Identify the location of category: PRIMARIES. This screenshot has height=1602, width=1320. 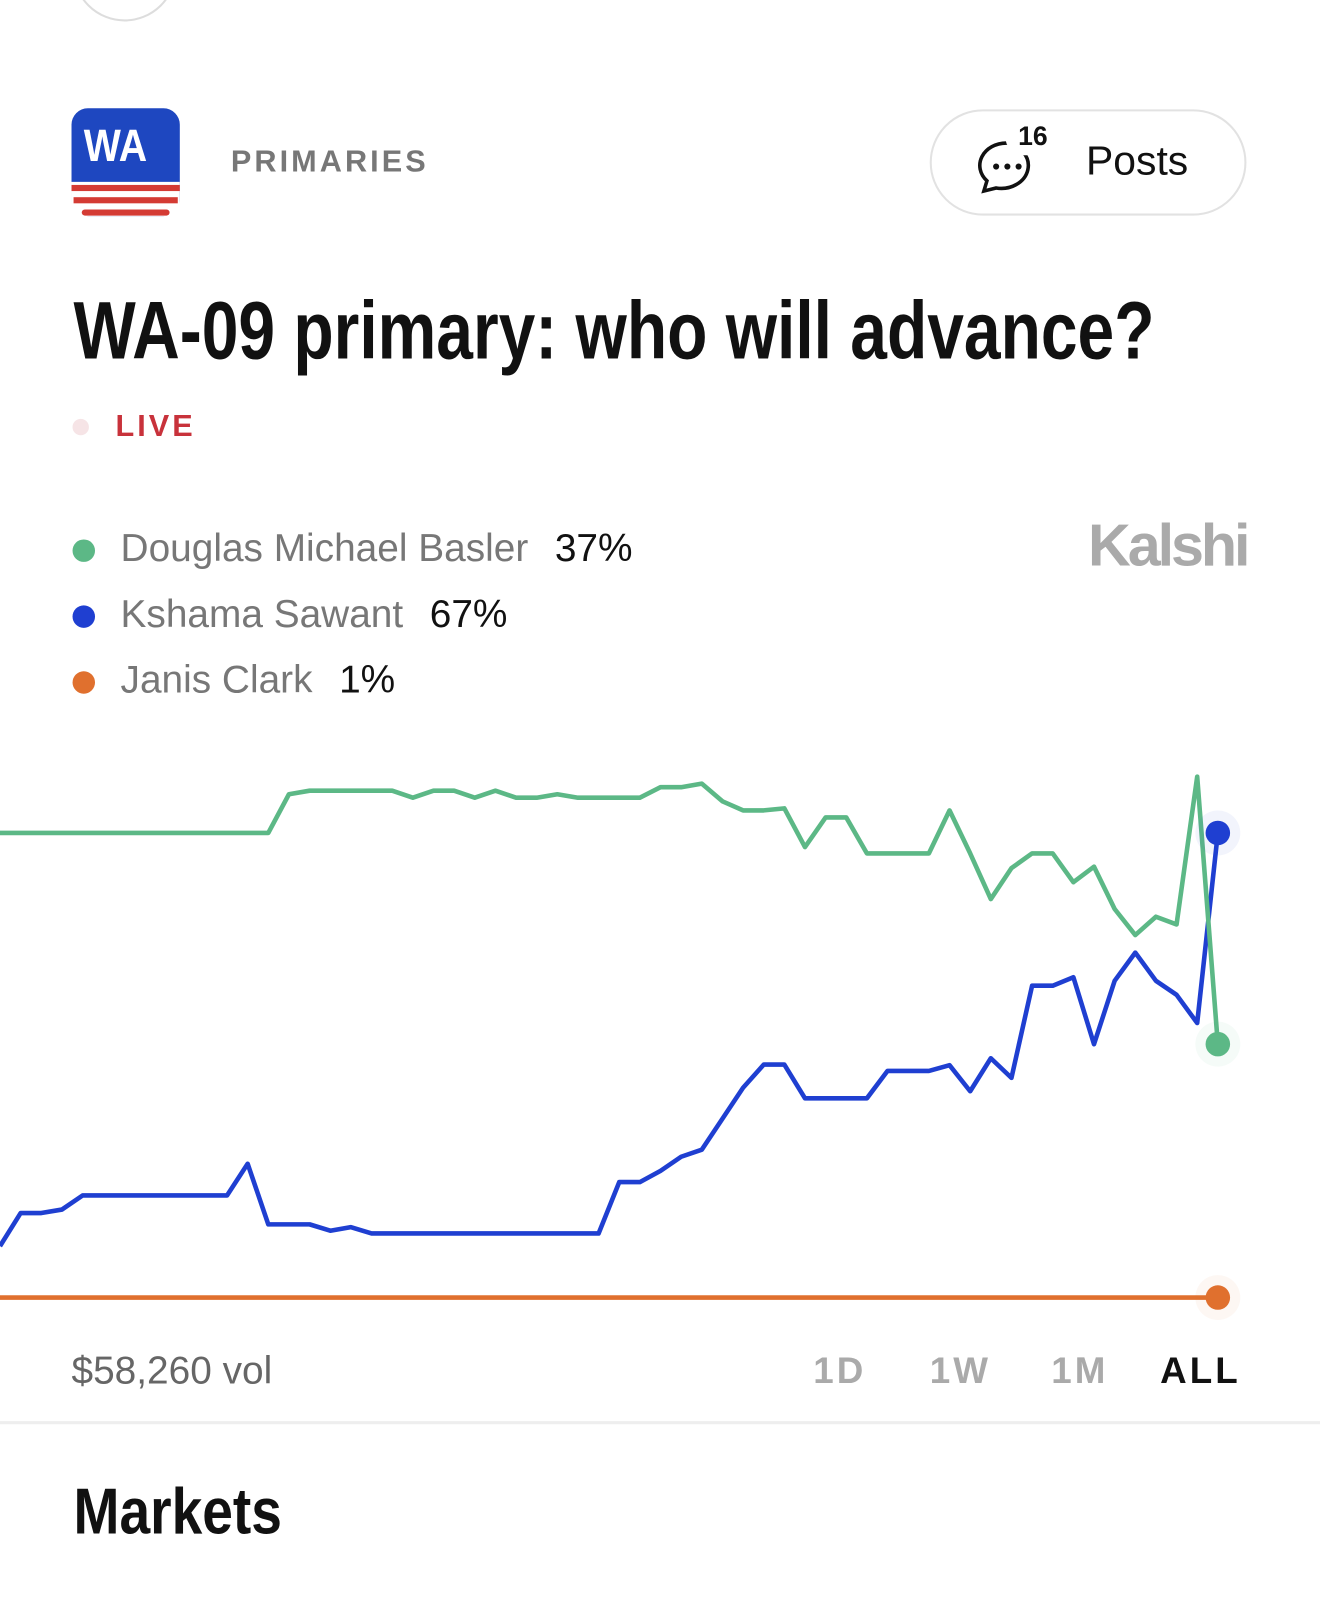
(330, 162).